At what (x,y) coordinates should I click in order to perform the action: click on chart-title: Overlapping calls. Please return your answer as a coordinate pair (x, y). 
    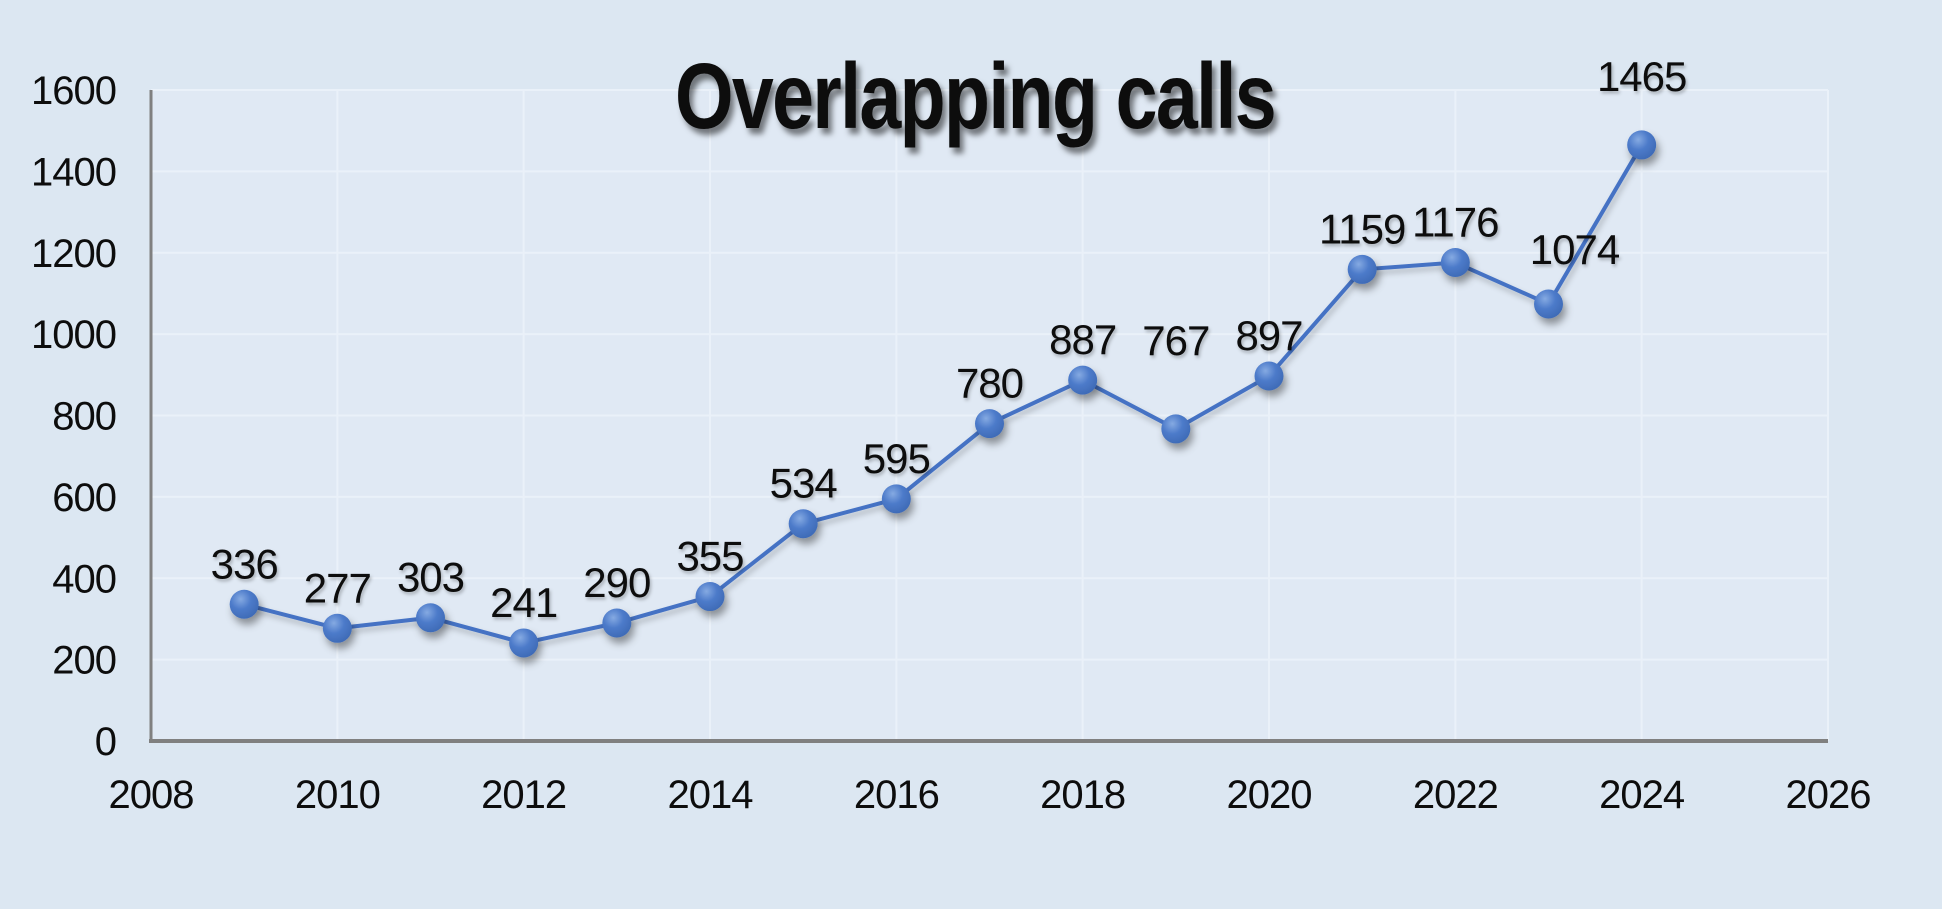
    Looking at the image, I should click on (975, 96).